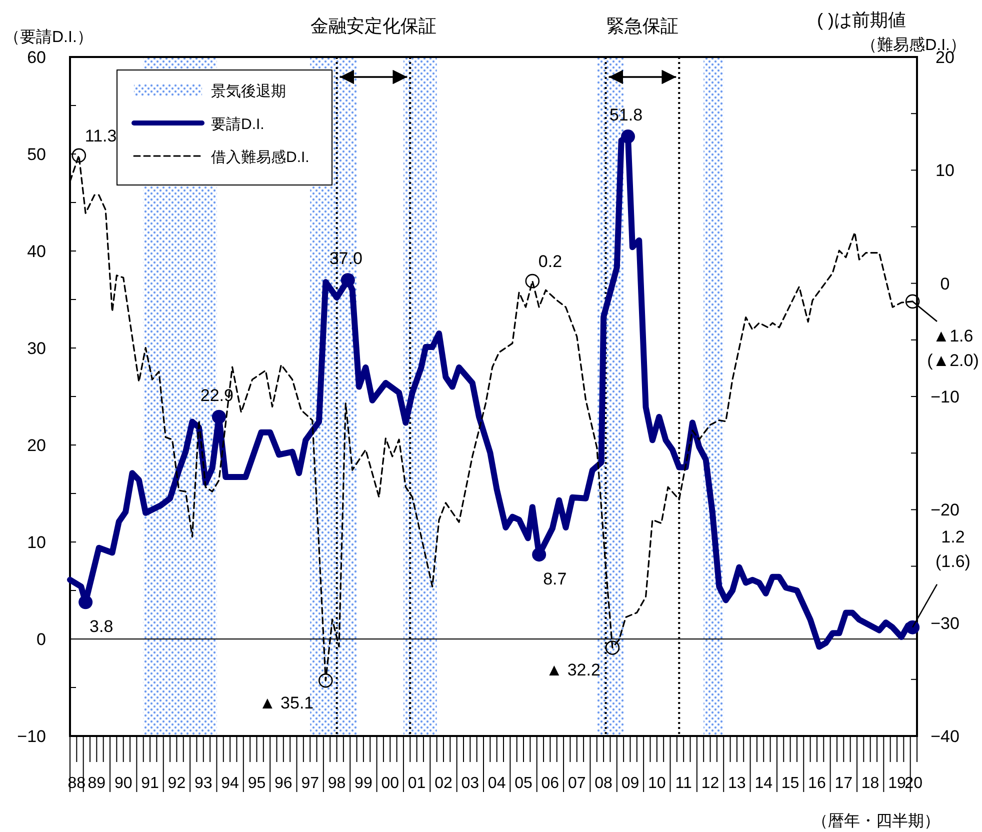 This screenshot has height=832, width=982. What do you see at coordinates (390, 783) in the screenshot?
I see `x-tick-label: 00` at bounding box center [390, 783].